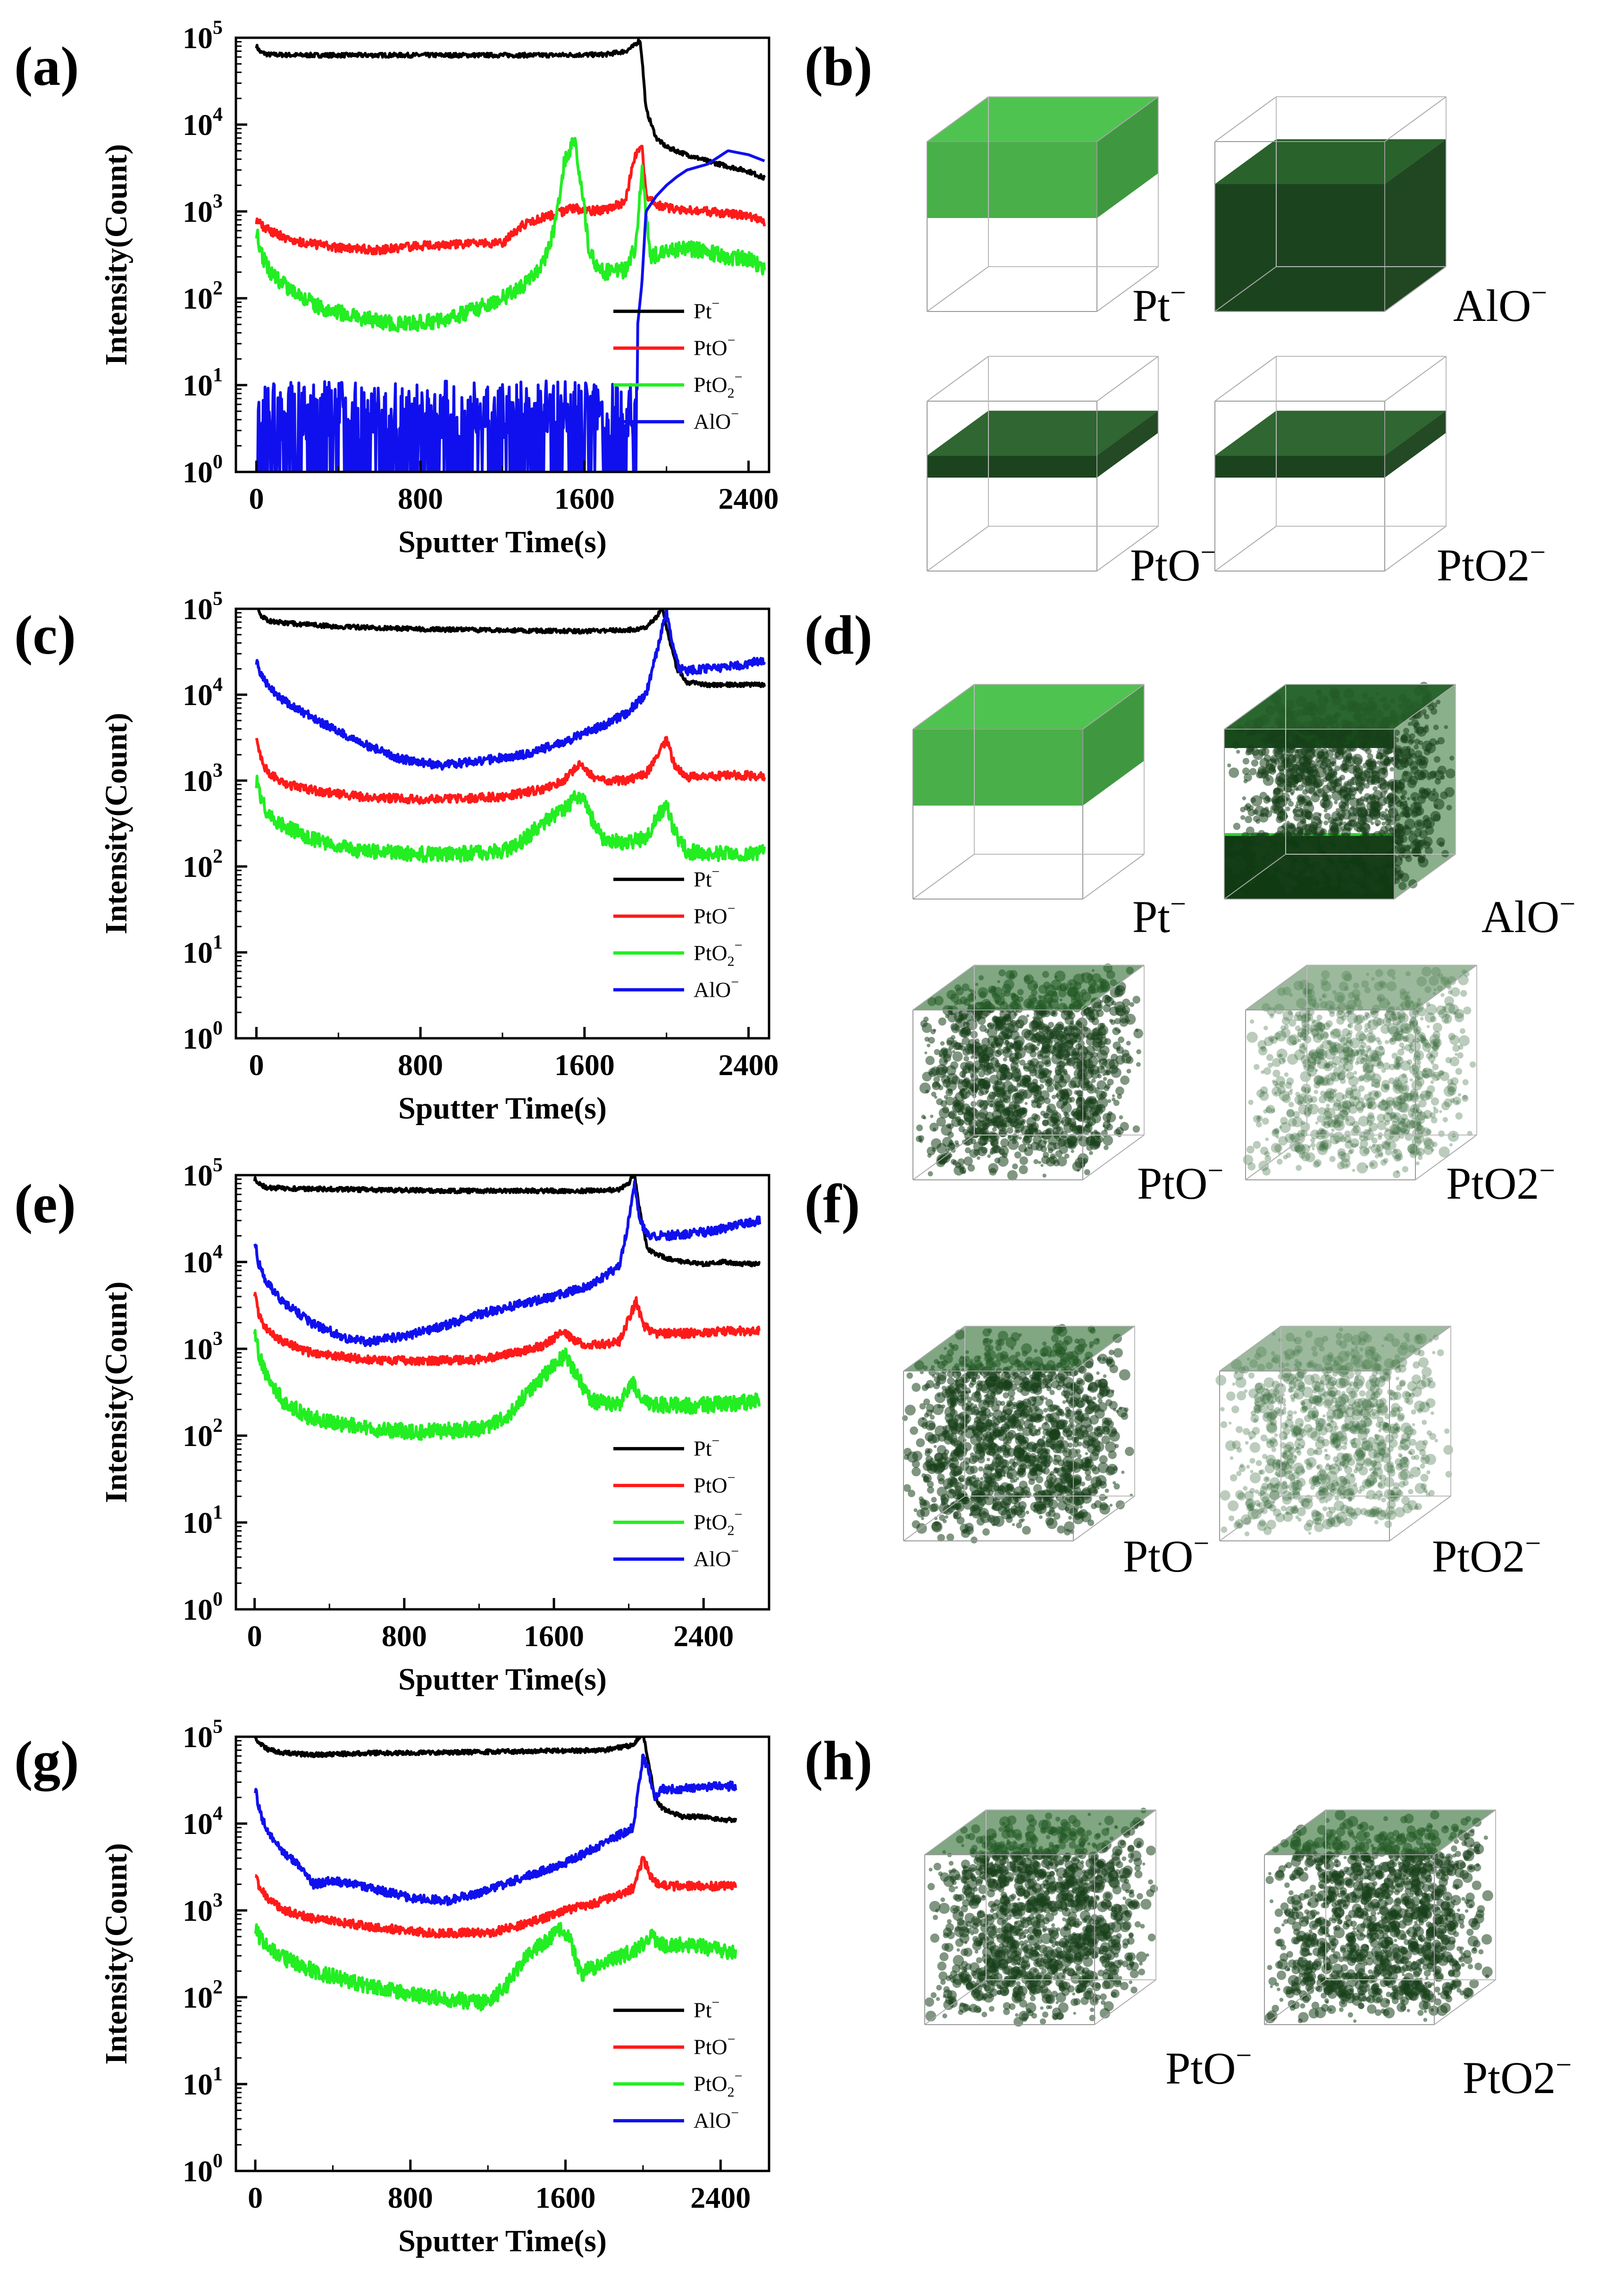 The height and width of the screenshot is (2296, 1598). I want to click on panel-letter: (g), so click(47, 1761).